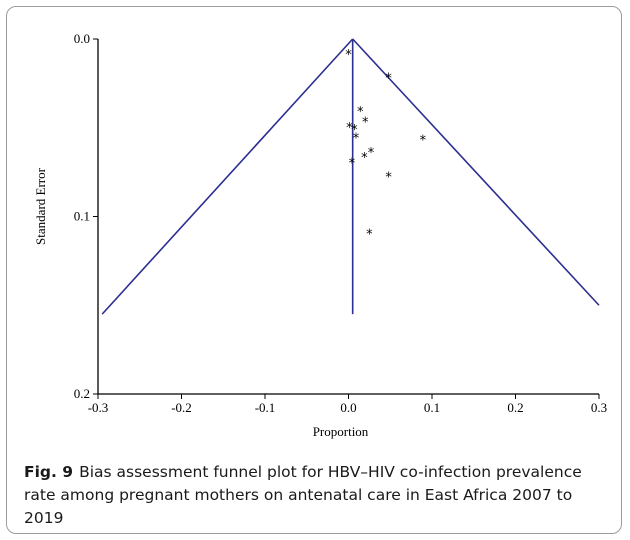 This screenshot has width=630, height=540. Describe the element at coordinates (82, 393) in the screenshot. I see `y-tick-label: 0.2` at that location.